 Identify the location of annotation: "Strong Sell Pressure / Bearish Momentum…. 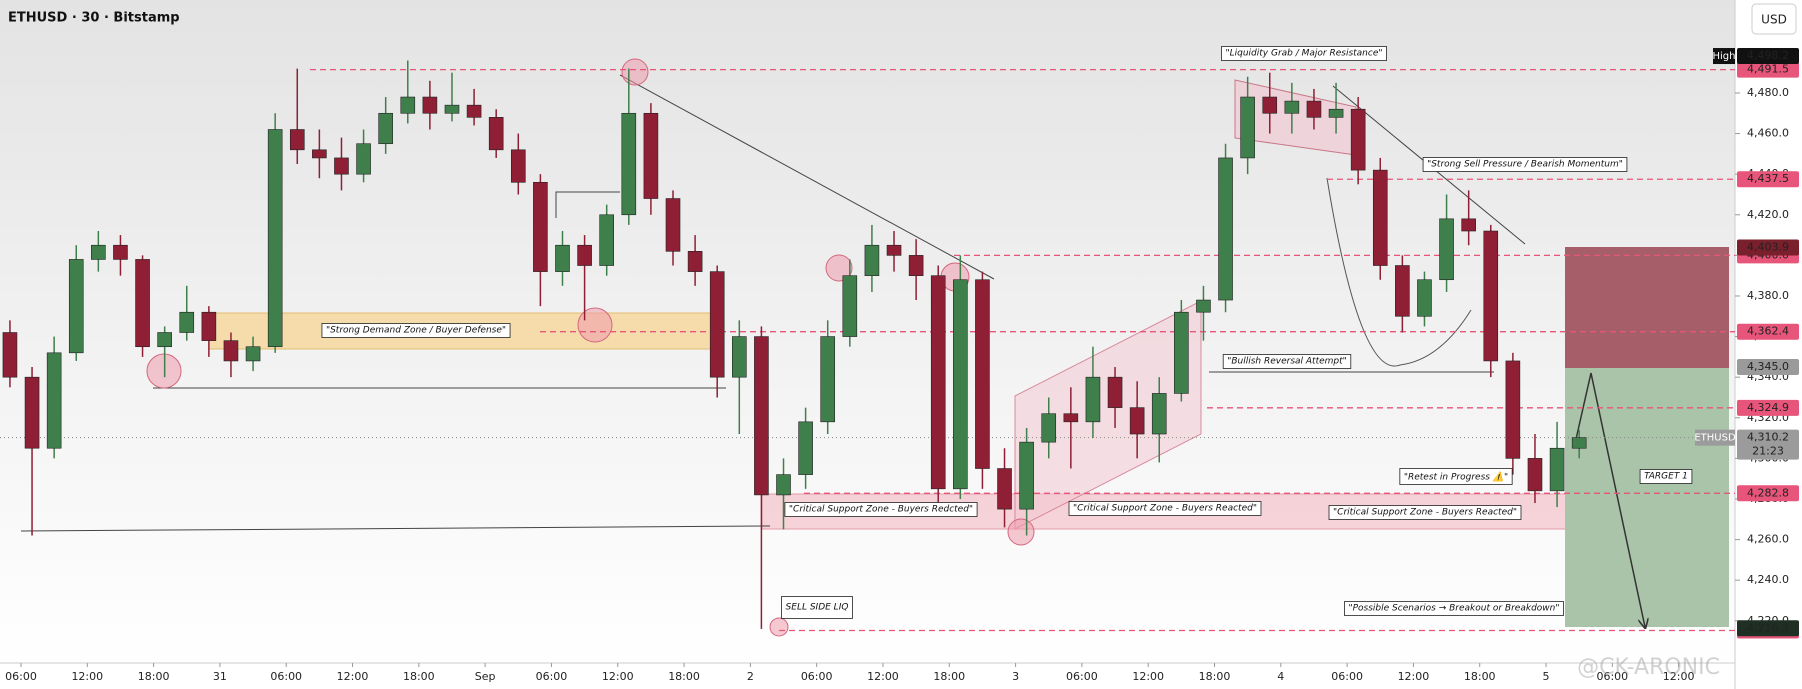
(1525, 165).